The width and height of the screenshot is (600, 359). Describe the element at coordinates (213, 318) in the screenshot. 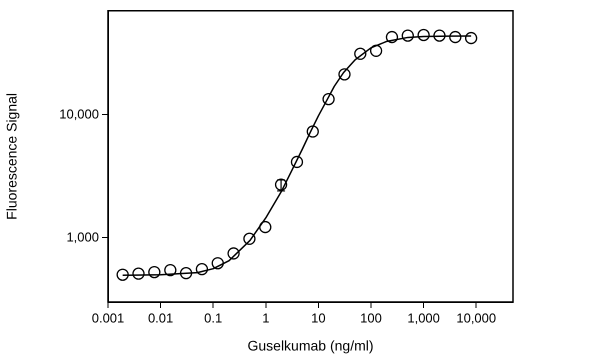

I see `x-tick-label: 0.1` at that location.